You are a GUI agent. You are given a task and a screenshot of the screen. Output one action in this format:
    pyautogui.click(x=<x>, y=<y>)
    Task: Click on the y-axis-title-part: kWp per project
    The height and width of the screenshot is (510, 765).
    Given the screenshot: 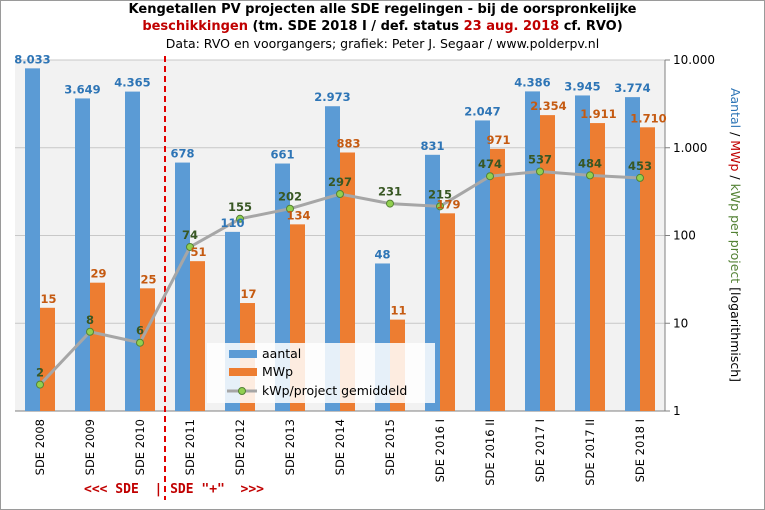 What is the action you would take?
    pyautogui.click(x=735, y=234)
    